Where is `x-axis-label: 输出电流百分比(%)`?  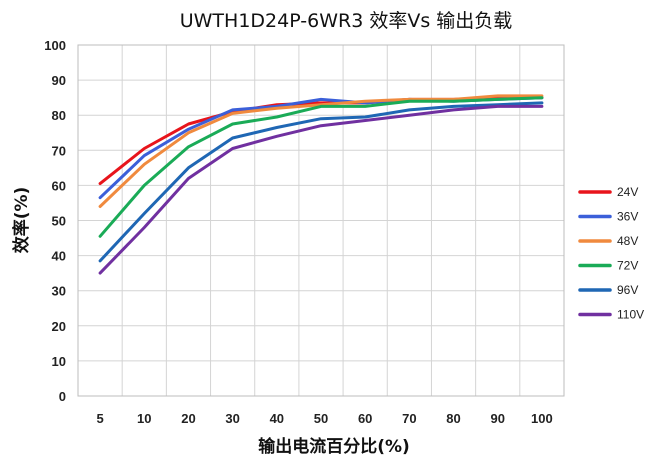
x-axis-label: 输出电流百分比(%) is located at coordinates (334, 446).